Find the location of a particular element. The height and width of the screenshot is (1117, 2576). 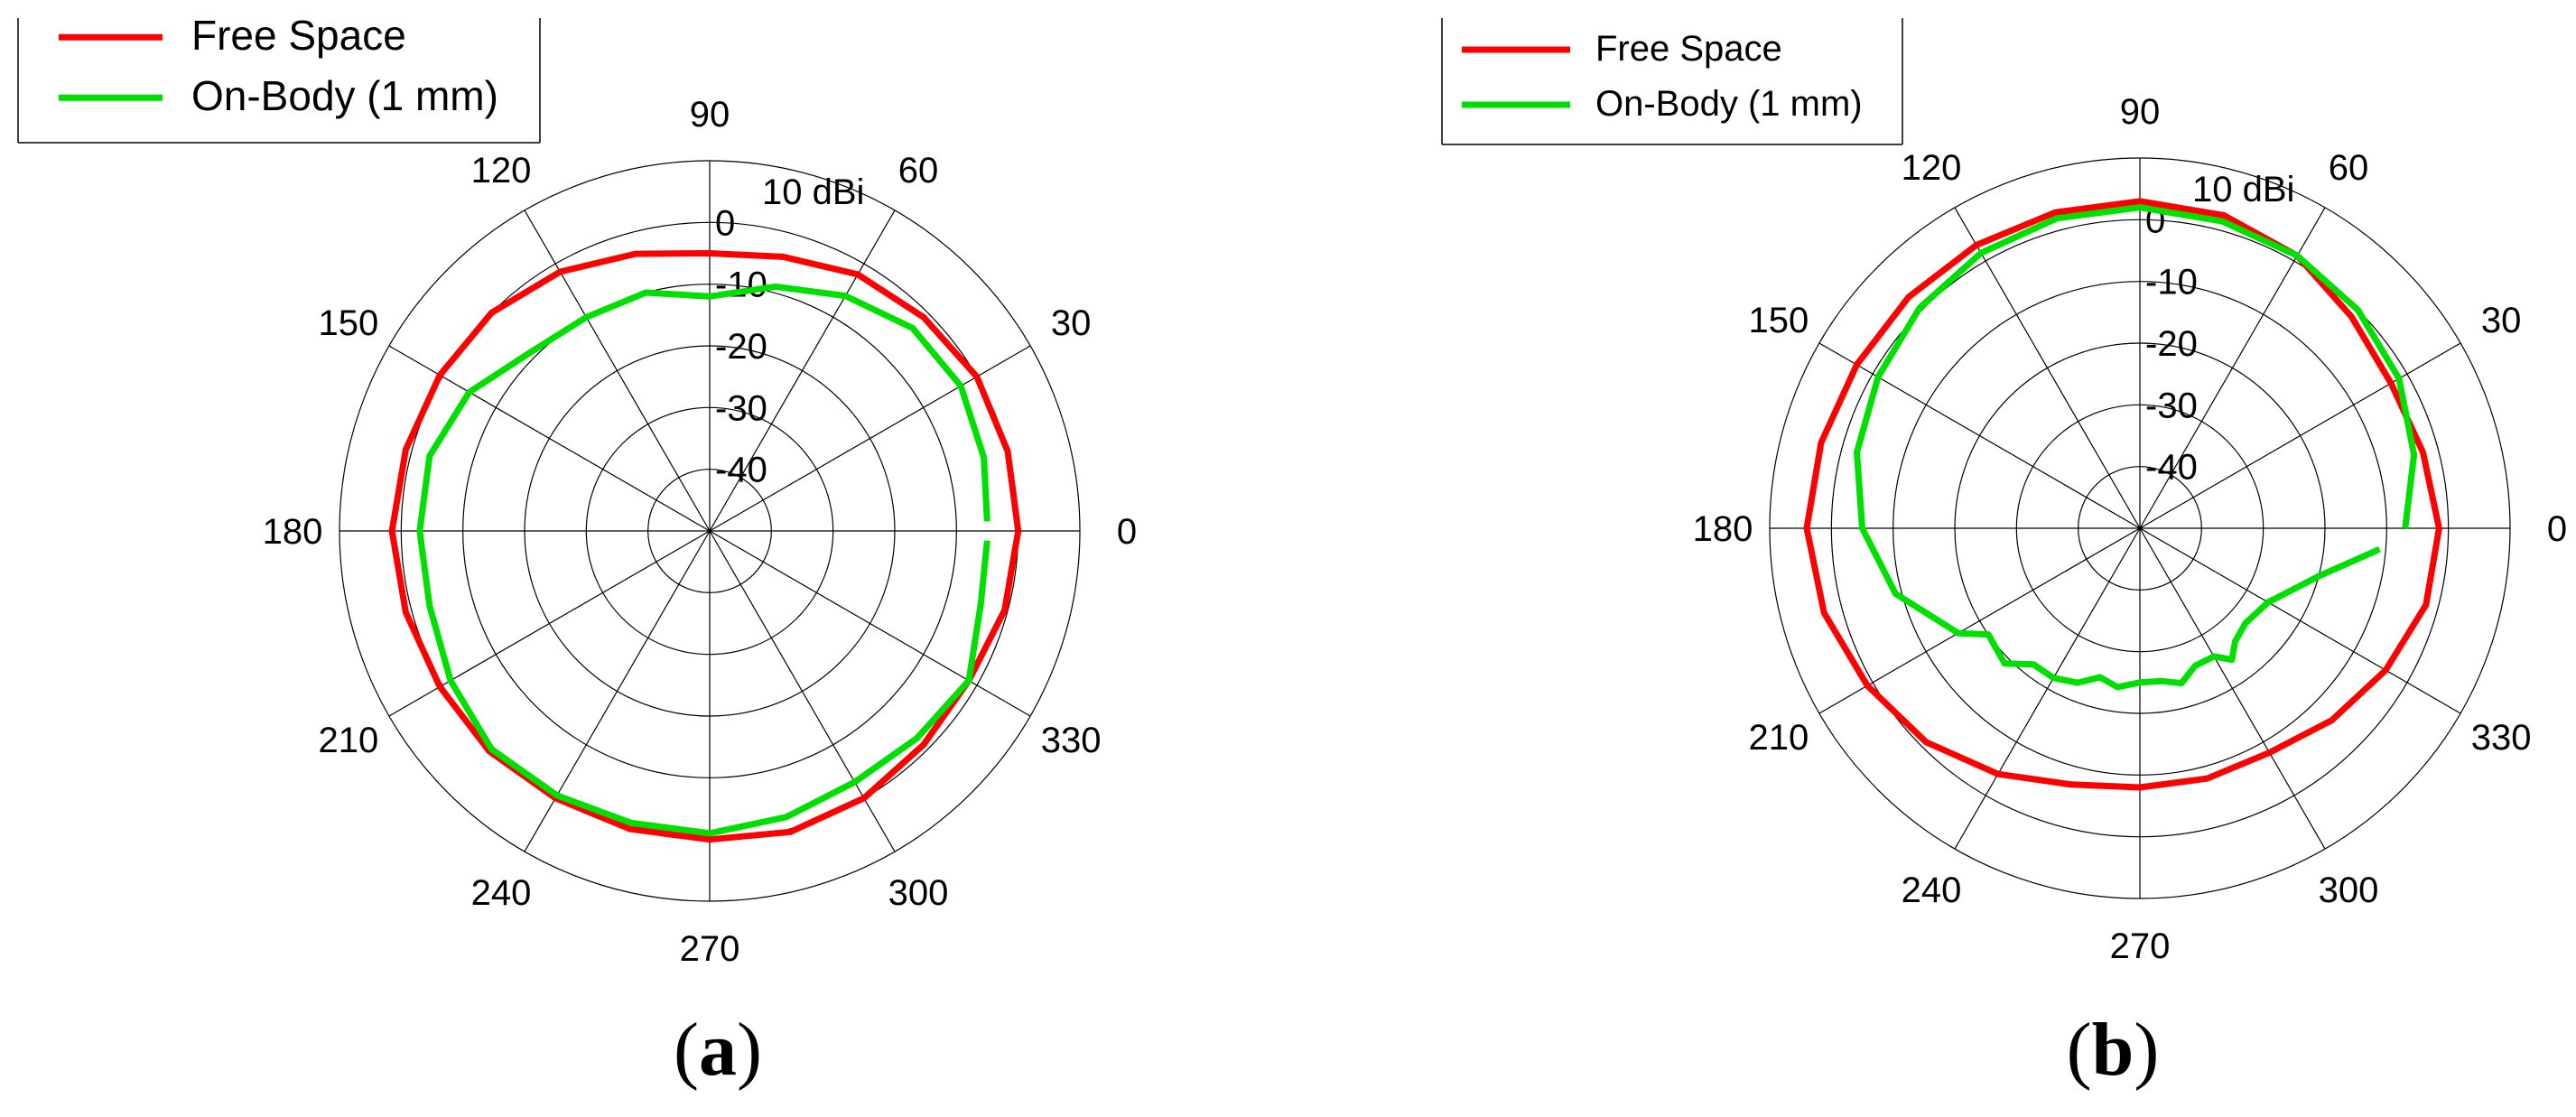

panel-label-a: (a) is located at coordinates (718, 1050).